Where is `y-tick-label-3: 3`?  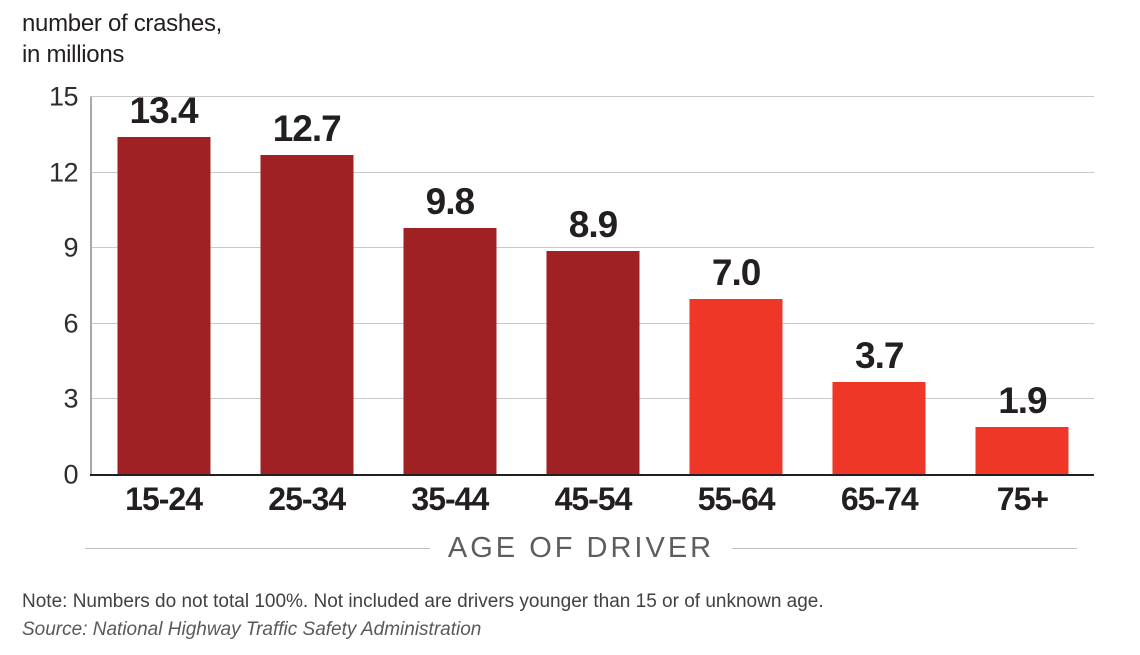 y-tick-label-3: 3 is located at coordinates (70, 398).